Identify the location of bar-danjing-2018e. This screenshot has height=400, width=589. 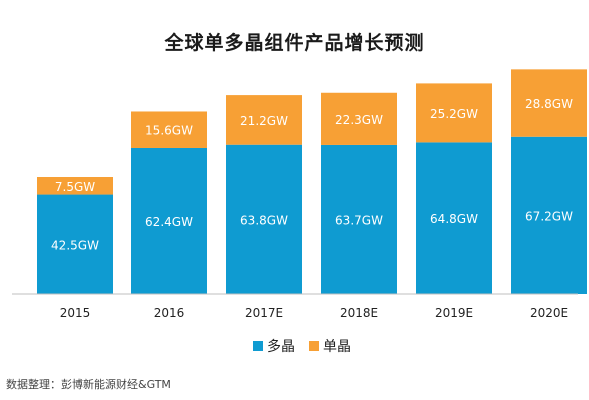
(359, 118).